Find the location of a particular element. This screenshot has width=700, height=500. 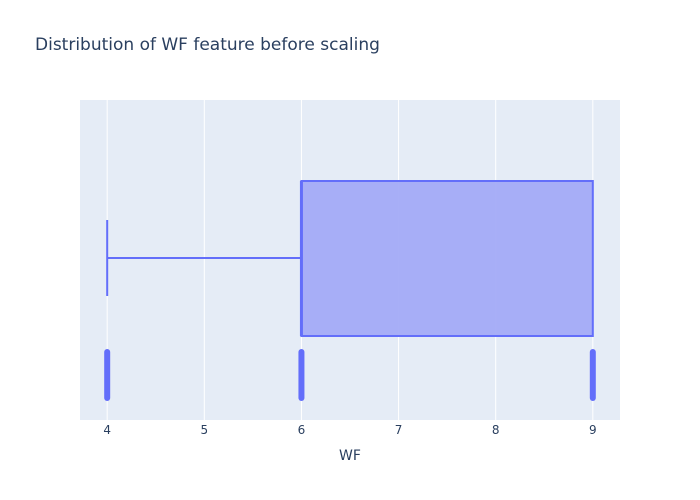

x-tick-label: 6 is located at coordinates (302, 430).